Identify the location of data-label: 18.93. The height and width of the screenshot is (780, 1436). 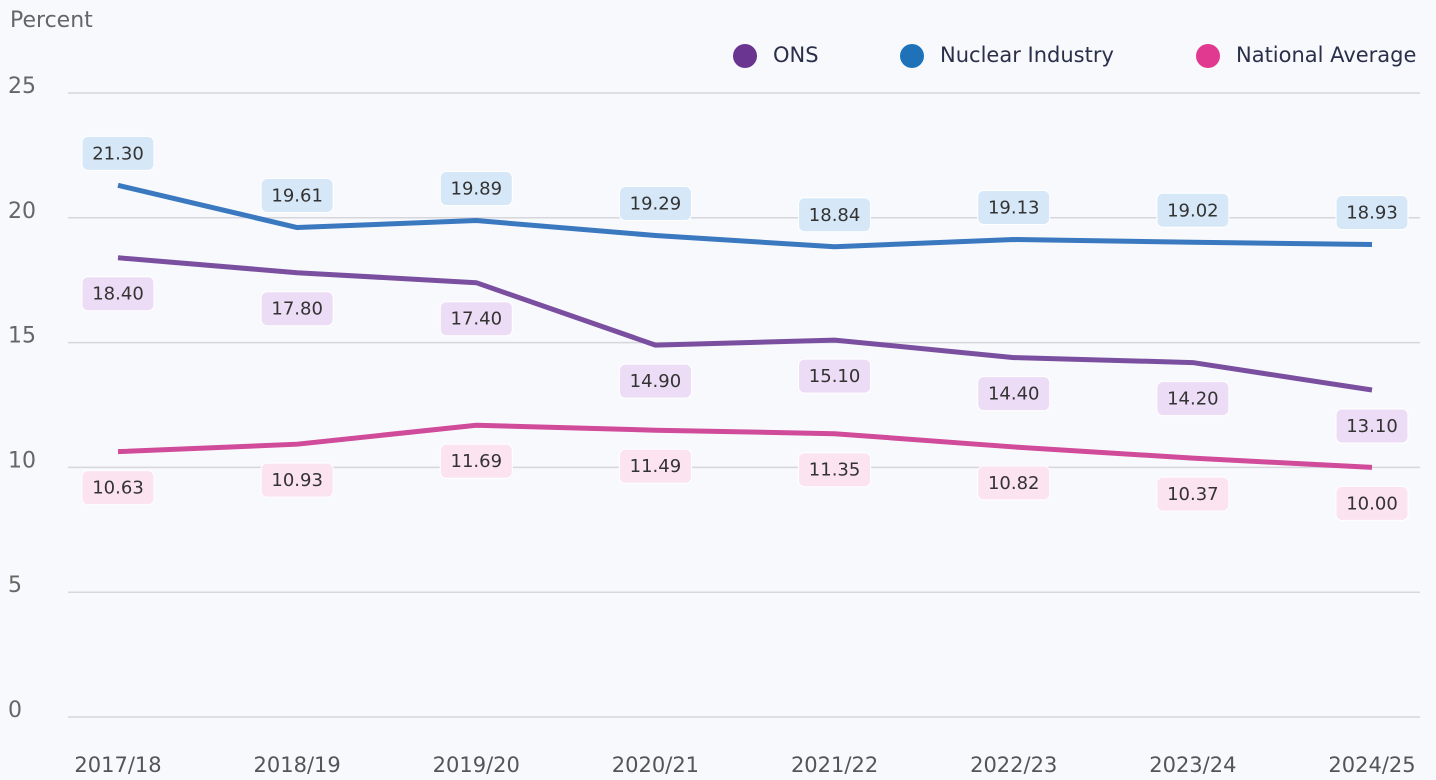
(1372, 213).